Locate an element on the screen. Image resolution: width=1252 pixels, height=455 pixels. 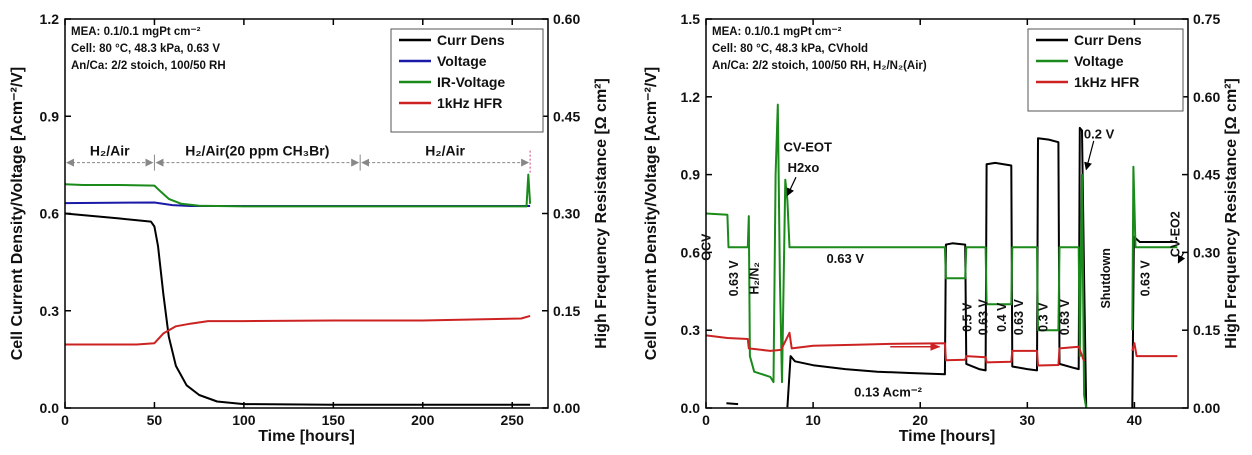
series-line-ir-voltage is located at coordinates (298, 190).